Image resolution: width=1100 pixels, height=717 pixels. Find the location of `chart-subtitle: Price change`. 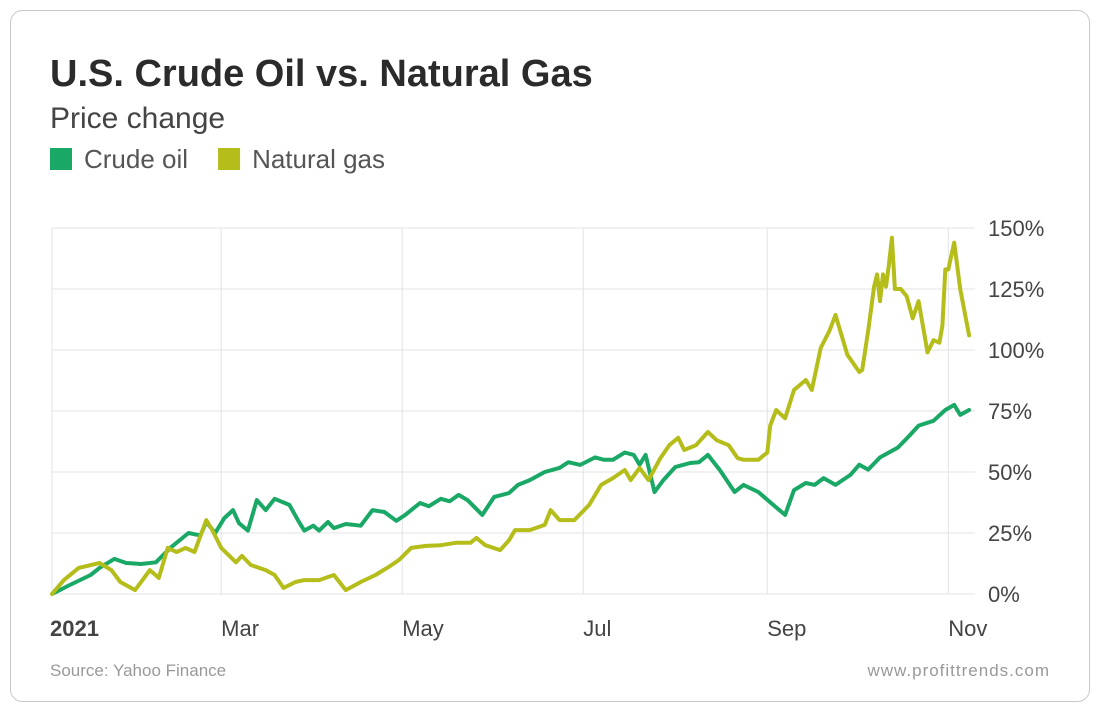

chart-subtitle: Price change is located at coordinates (137, 118).